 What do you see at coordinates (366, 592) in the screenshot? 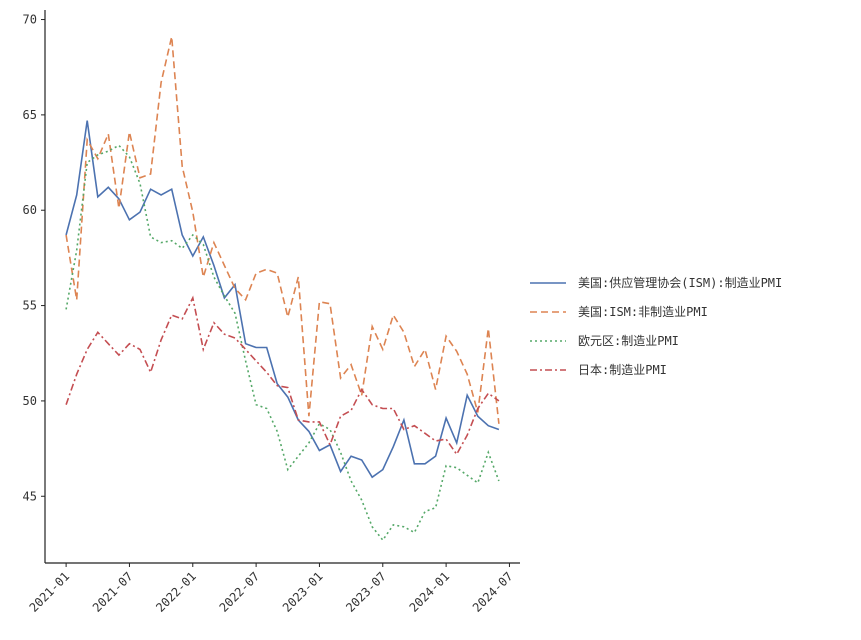
I see `x-tick-label: 2023-07` at bounding box center [366, 592].